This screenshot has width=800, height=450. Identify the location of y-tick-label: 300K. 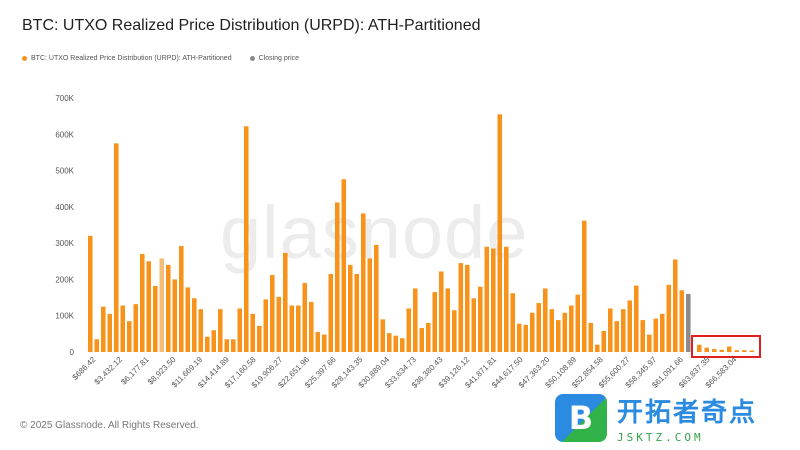
(64, 243).